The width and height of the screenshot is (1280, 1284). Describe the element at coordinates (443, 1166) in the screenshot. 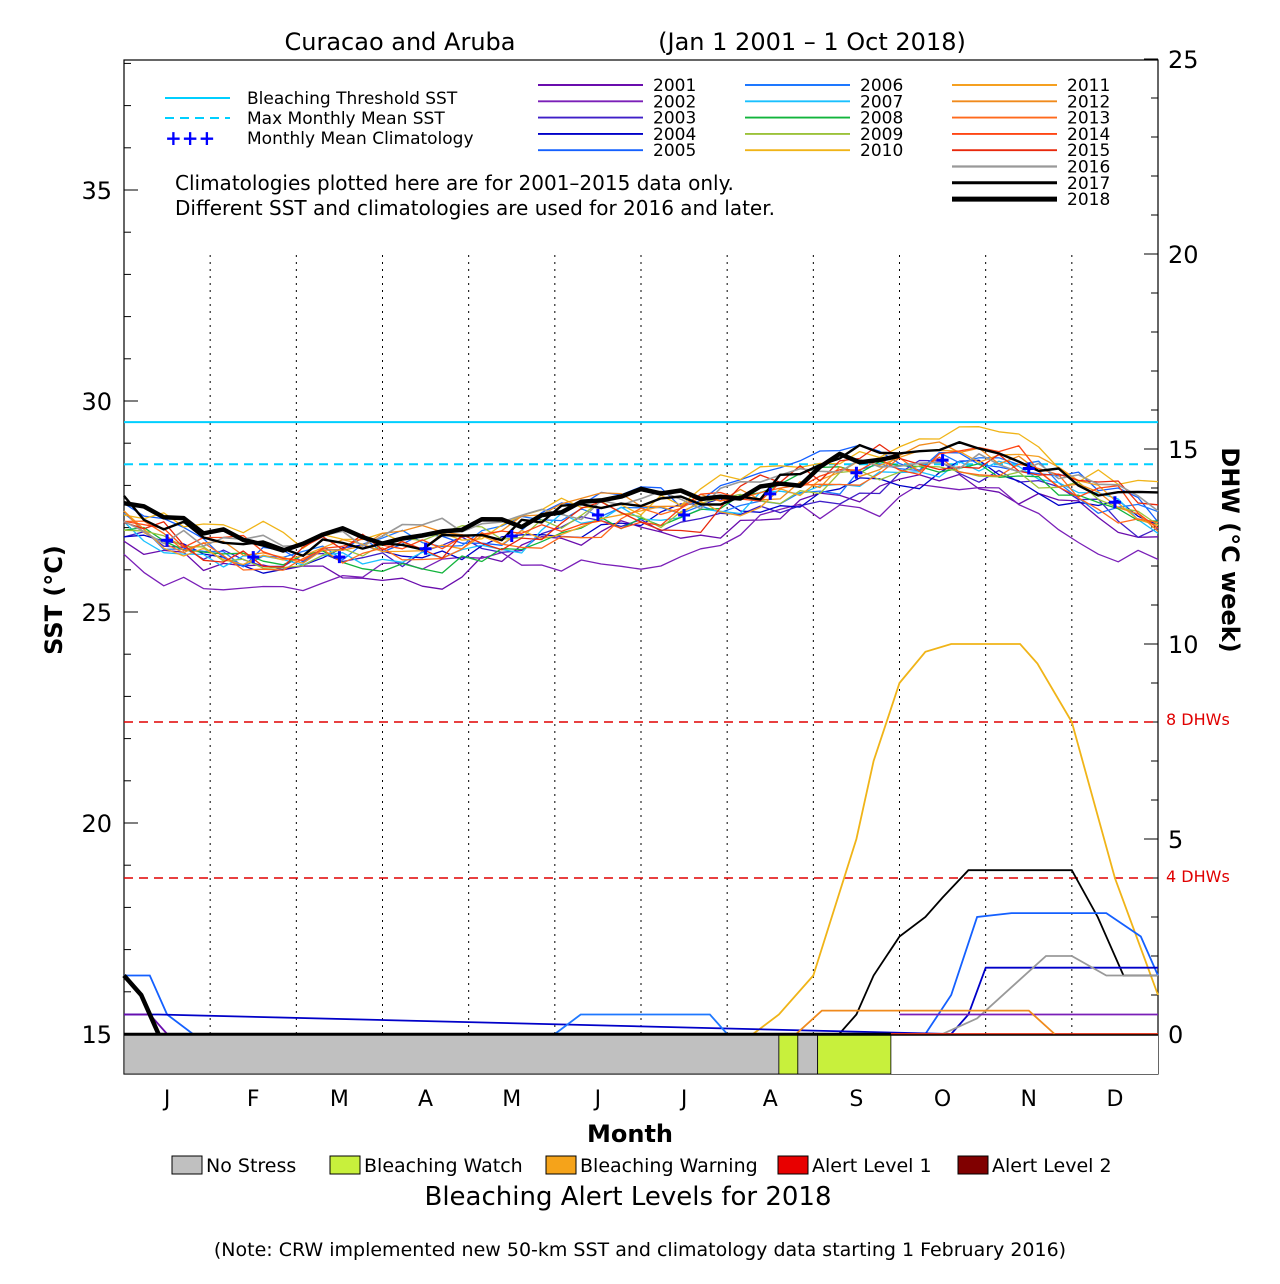

I see `alert-legend-label: Bleaching Watch` at that location.